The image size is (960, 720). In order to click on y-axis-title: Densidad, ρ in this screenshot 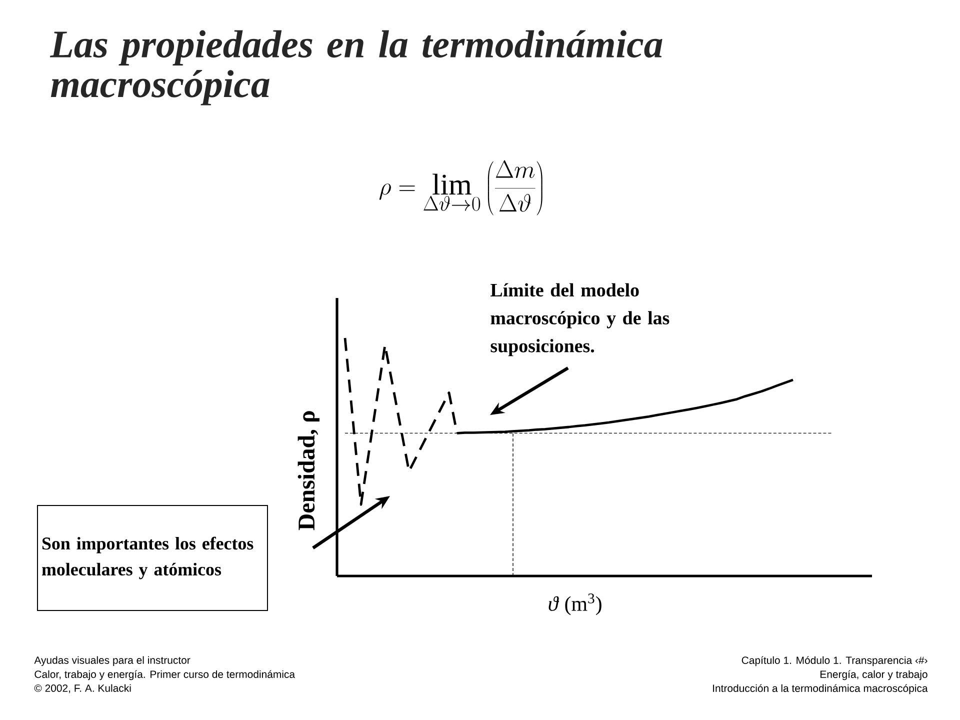, I will do `click(309, 470)`.